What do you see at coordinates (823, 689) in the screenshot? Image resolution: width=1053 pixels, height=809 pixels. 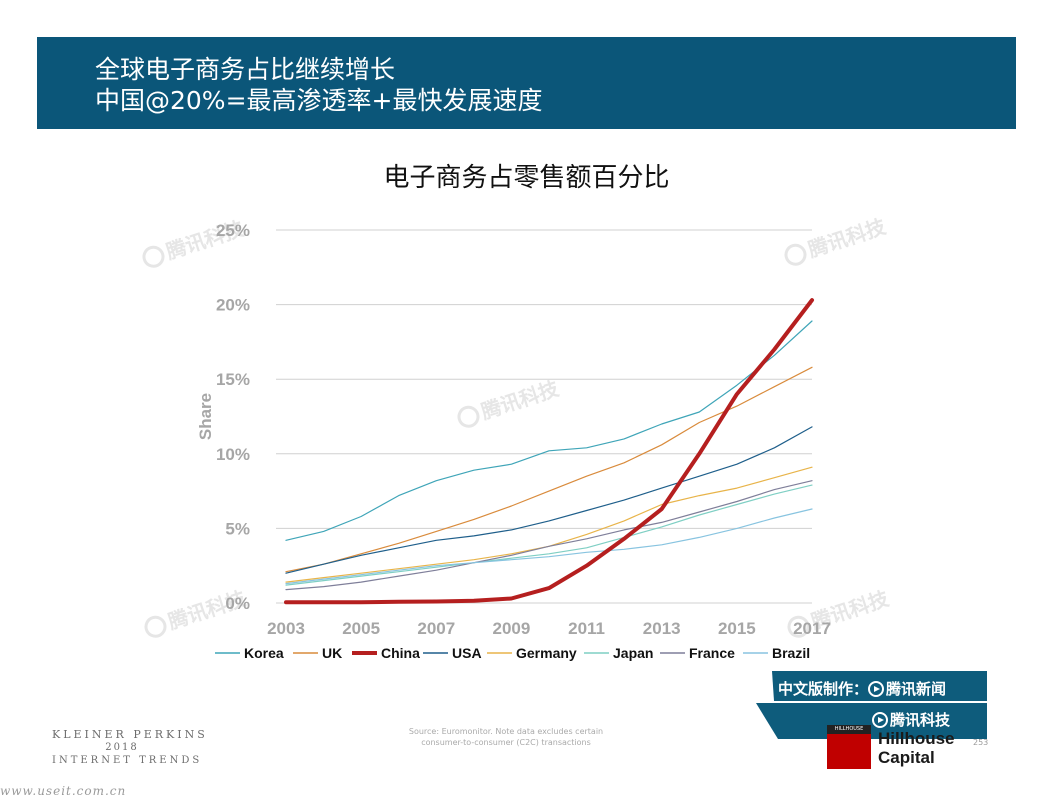 I see `credit-label: 中文版制作：` at bounding box center [823, 689].